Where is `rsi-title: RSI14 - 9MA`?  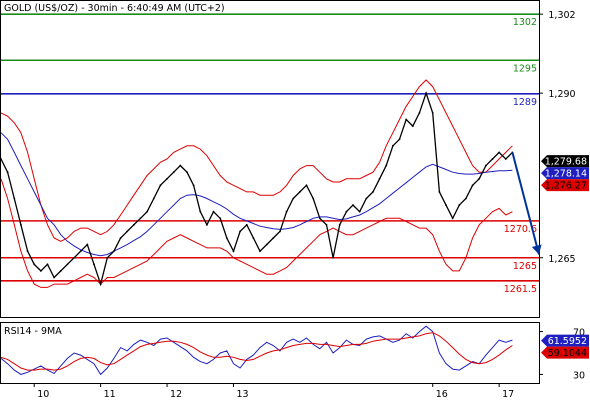 rsi-title: RSI14 - 9MA is located at coordinates (33, 331).